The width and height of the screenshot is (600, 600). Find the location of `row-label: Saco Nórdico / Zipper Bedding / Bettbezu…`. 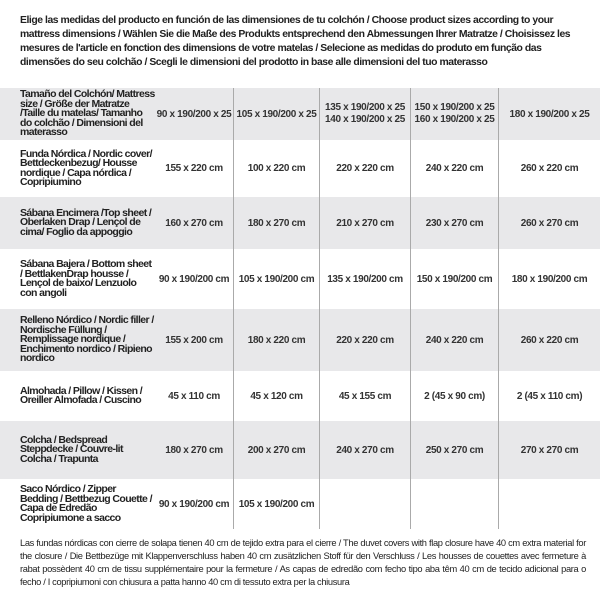

row-label: Saco Nórdico / Zipper Bedding / Bettbezu… is located at coordinates (86, 503).